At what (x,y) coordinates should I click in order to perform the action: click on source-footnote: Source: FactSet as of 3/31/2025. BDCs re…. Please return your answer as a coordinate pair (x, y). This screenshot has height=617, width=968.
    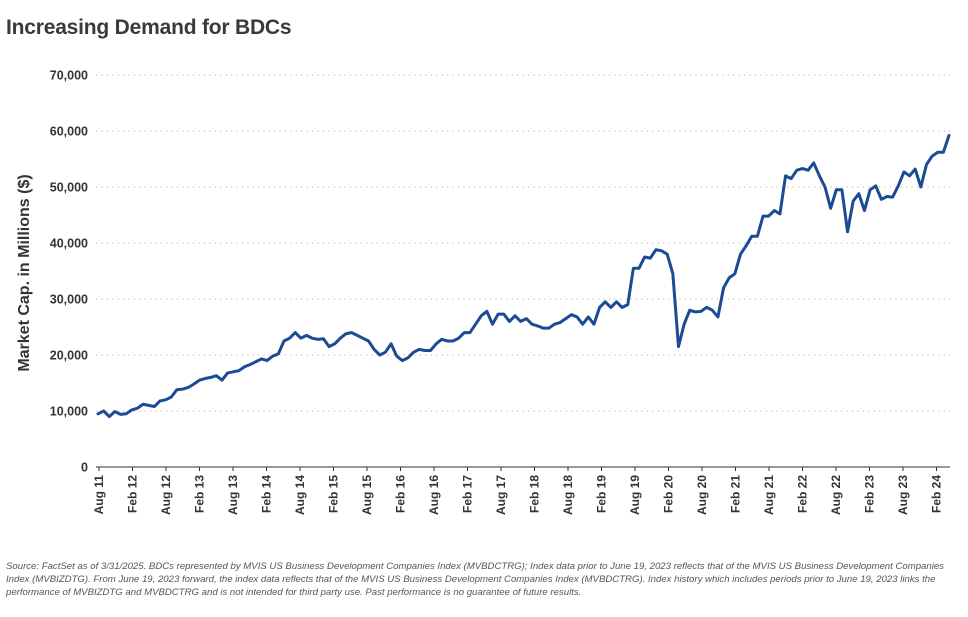
    Looking at the image, I should click on (475, 579).